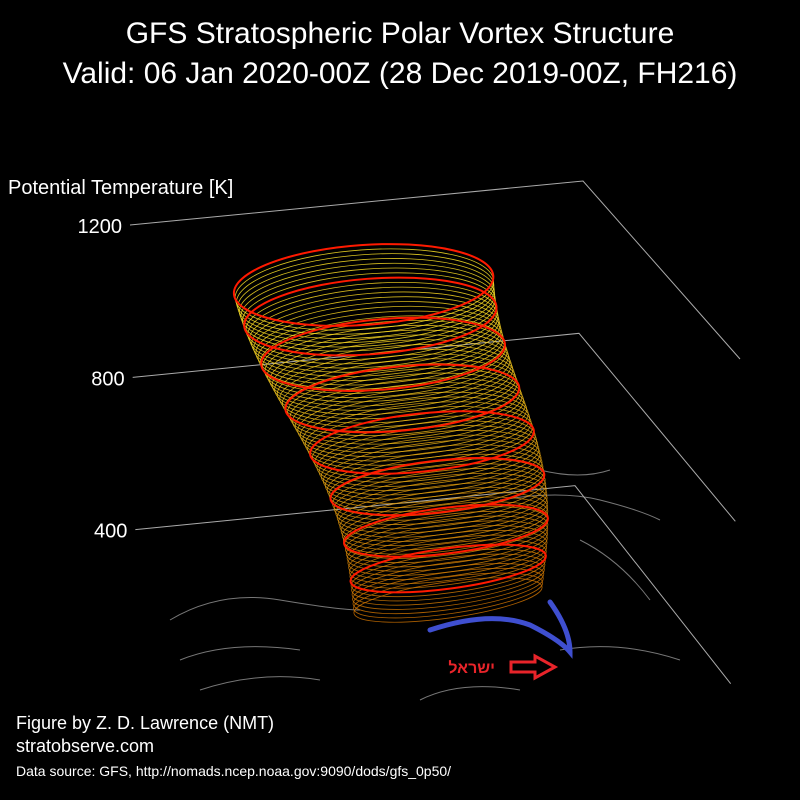 The image size is (800, 800). I want to click on y-tick-label: 400, so click(110, 532).